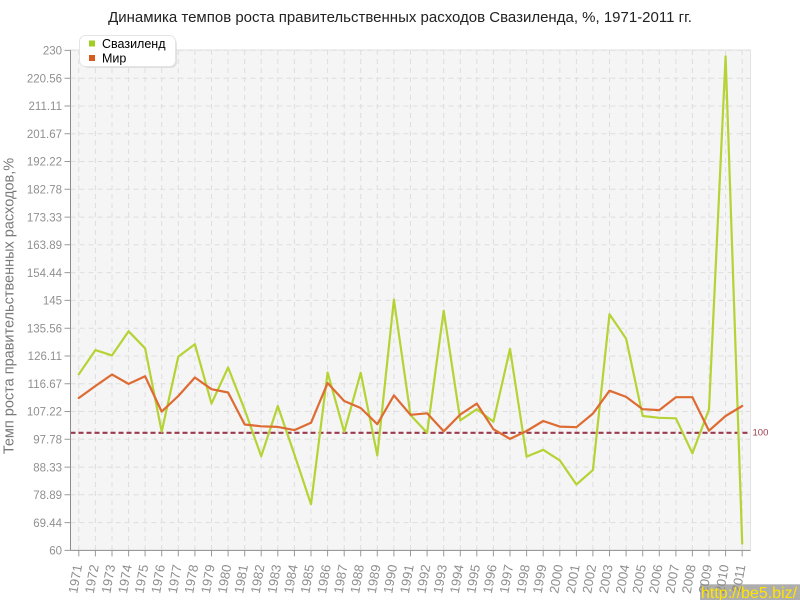  I want to click on svg-text: 116.67, so click(45, 385).